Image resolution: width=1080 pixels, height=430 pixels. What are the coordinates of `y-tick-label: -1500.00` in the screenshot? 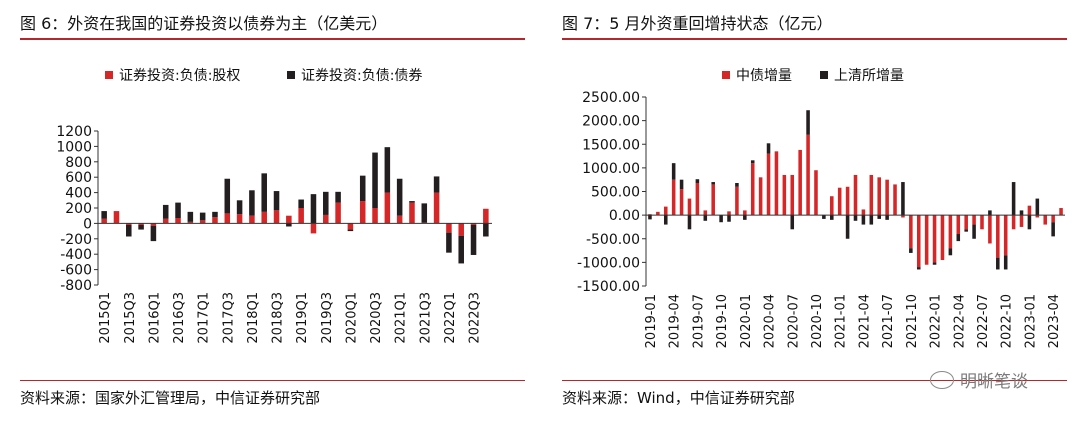 It's located at (608, 287).